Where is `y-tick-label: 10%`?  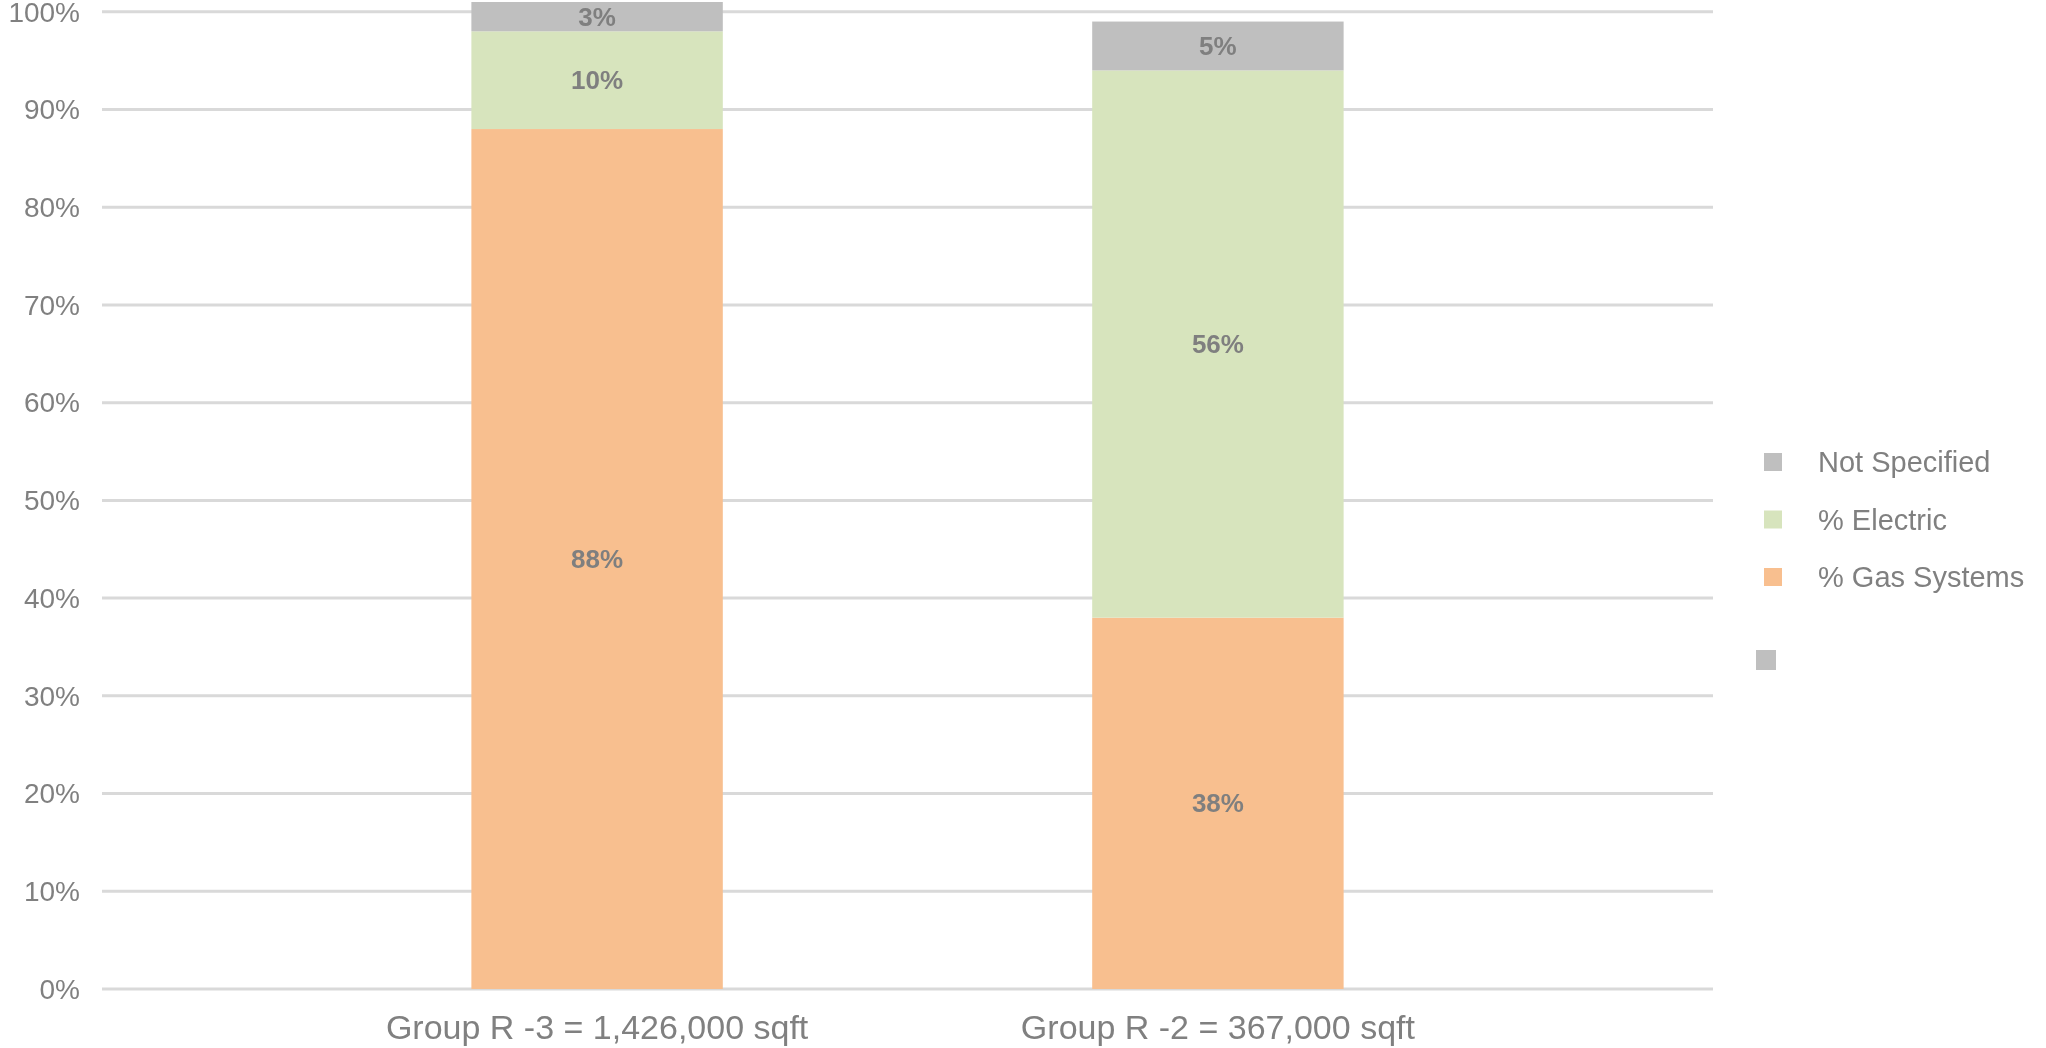
y-tick-label: 10% is located at coordinates (51, 892).